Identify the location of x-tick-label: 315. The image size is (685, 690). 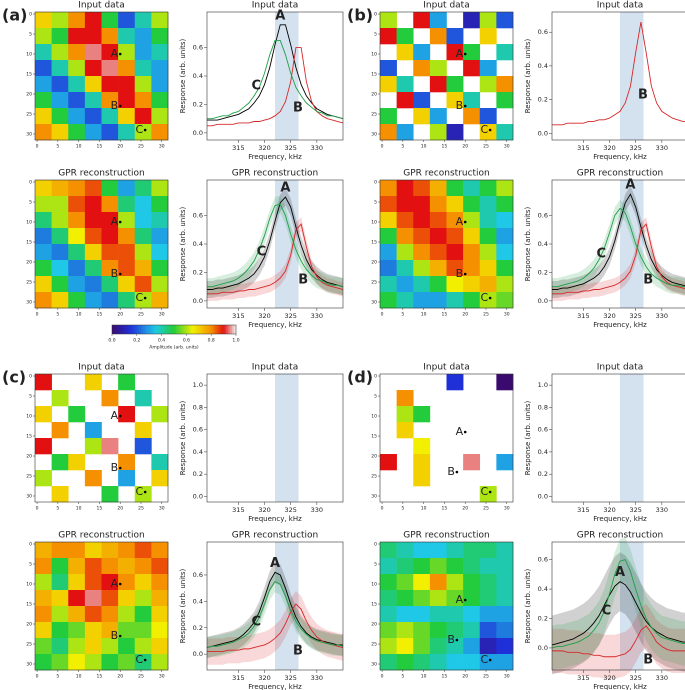
(238, 316).